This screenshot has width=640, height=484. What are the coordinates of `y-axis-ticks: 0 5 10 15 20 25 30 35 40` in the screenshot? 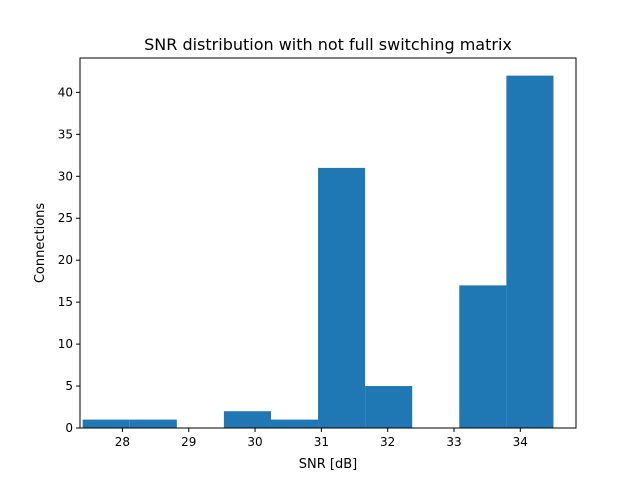 It's located at (69, 260).